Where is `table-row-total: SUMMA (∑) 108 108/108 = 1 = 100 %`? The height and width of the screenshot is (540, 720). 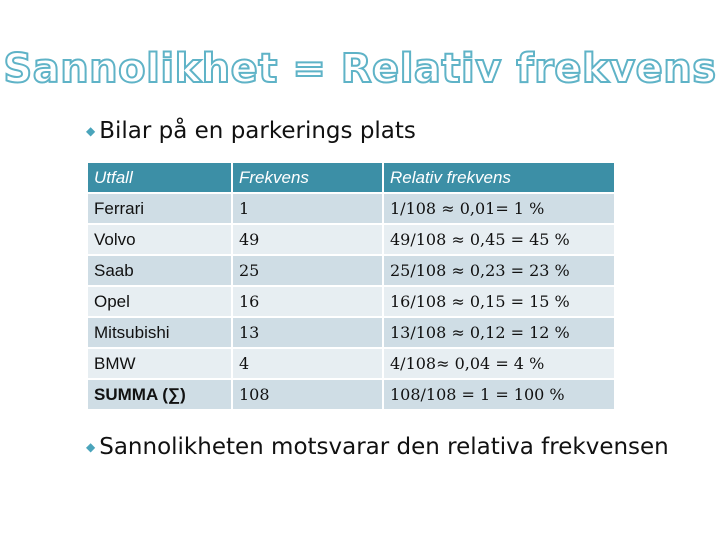
table-row-total: SUMMA (∑) 108 108/108 = 1 = 100 % is located at coordinates (352, 395).